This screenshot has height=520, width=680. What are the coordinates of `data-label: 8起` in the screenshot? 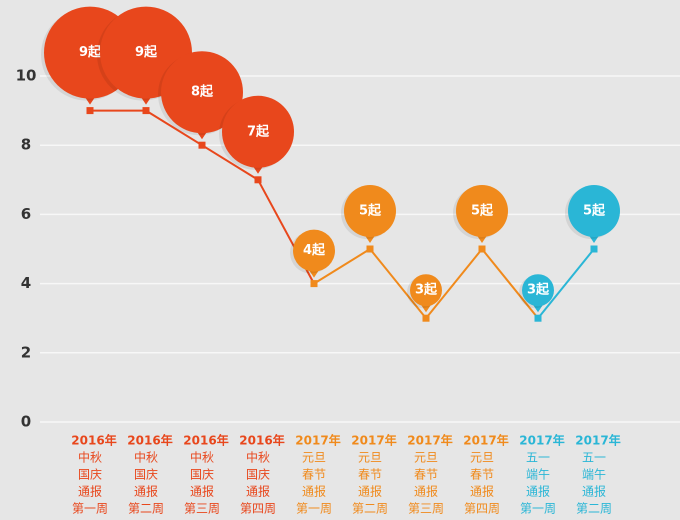 It's located at (202, 92).